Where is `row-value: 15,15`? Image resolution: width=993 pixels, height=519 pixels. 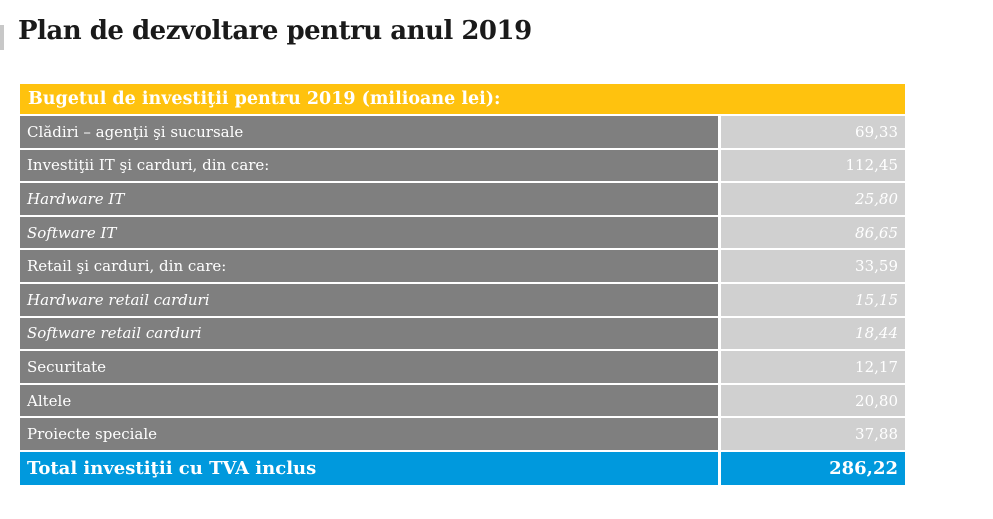
row-value: 15,15 is located at coordinates (813, 299).